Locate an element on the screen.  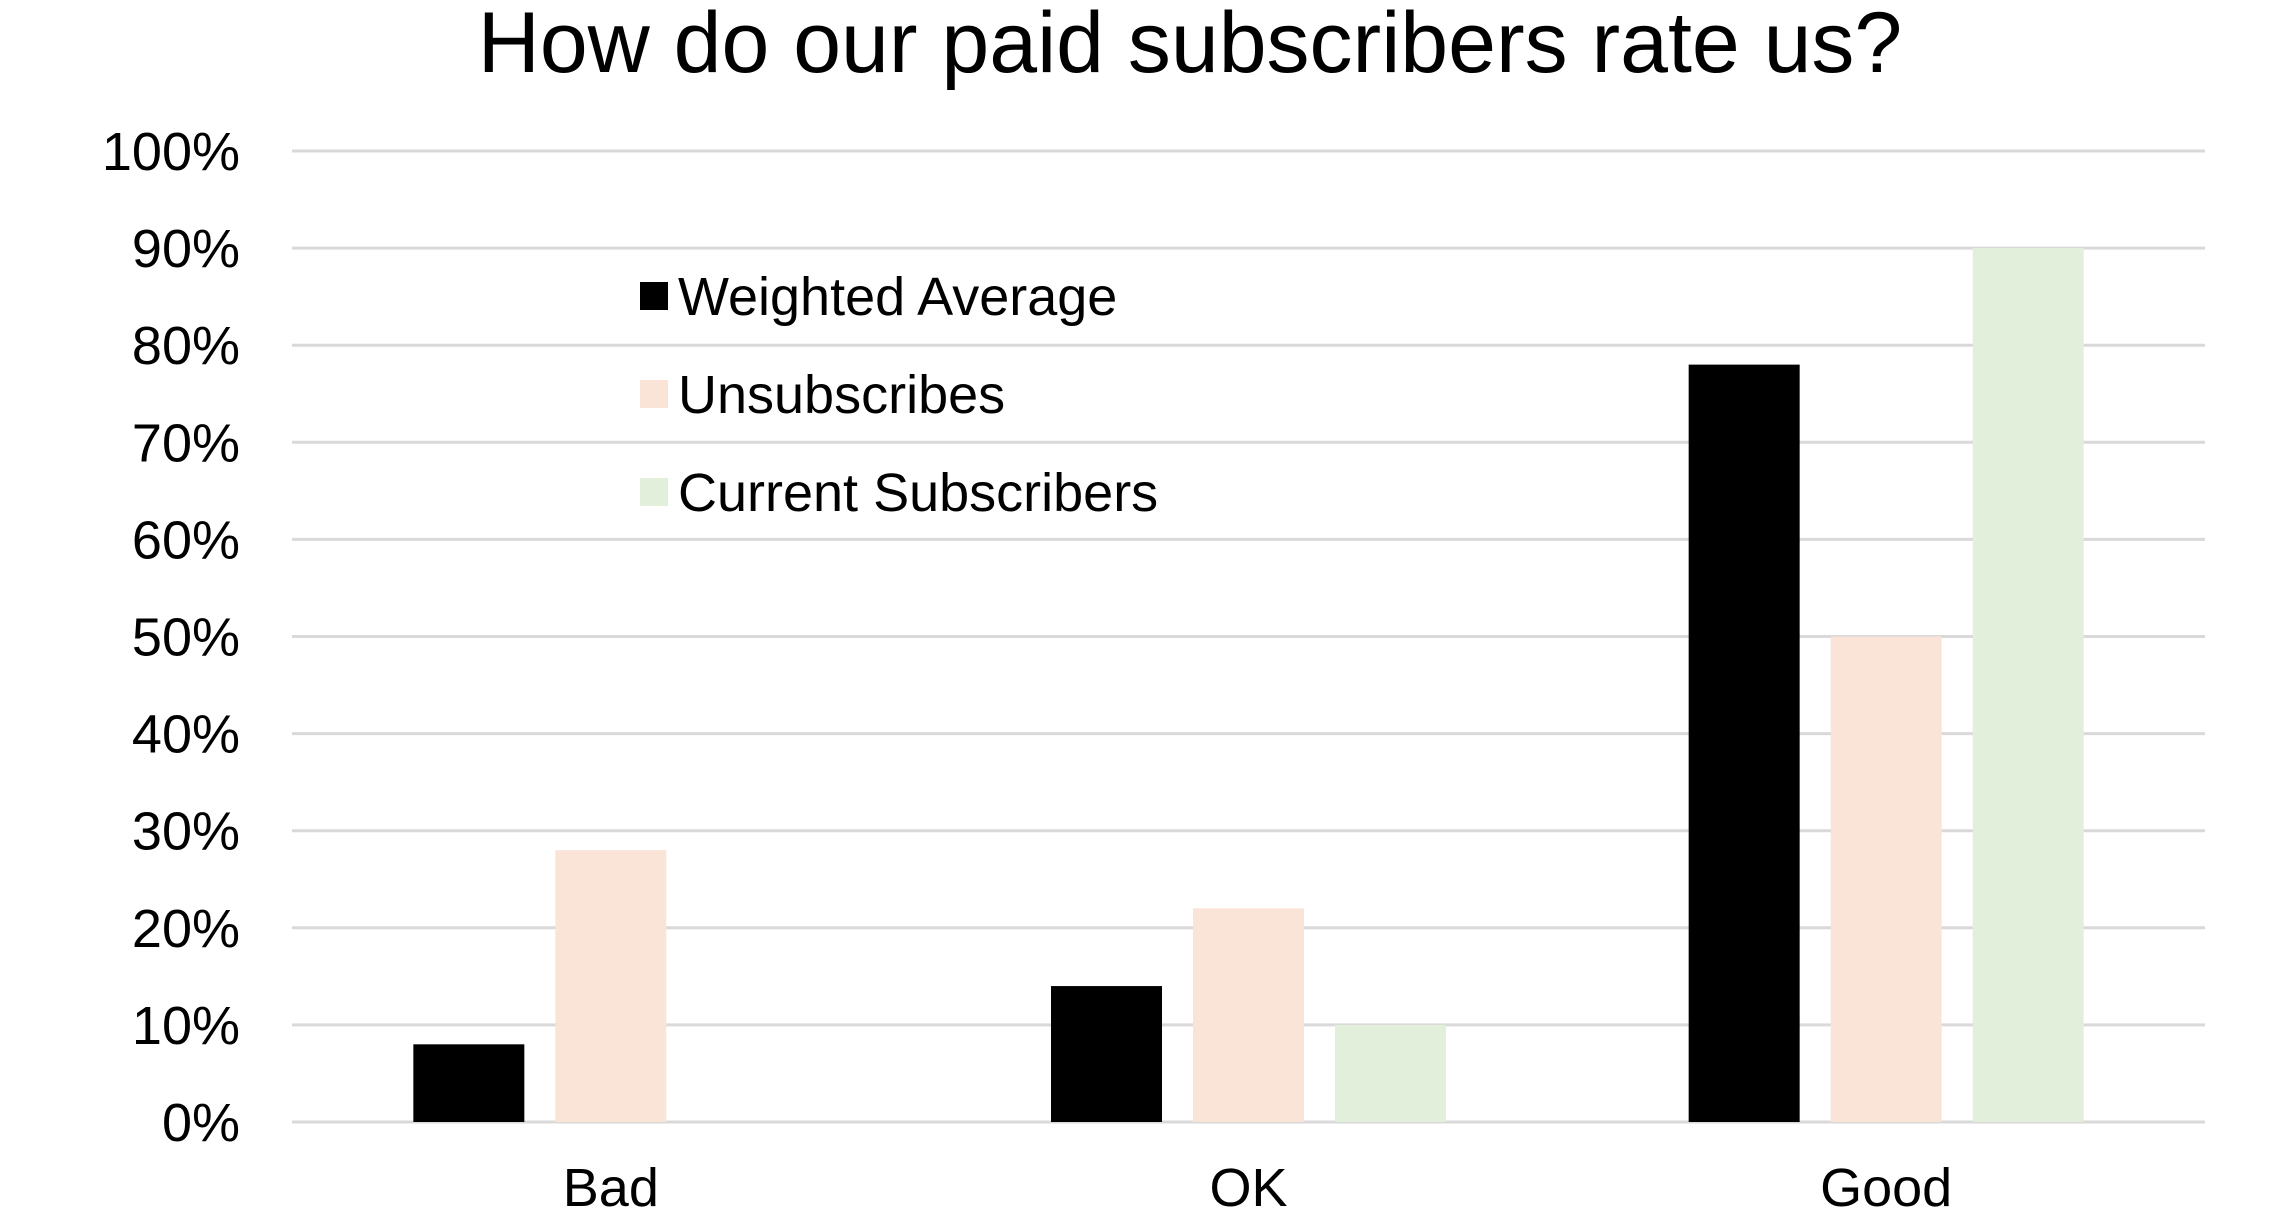
x-axis-tick-labels: Bad OK Good is located at coordinates (1257, 1188).